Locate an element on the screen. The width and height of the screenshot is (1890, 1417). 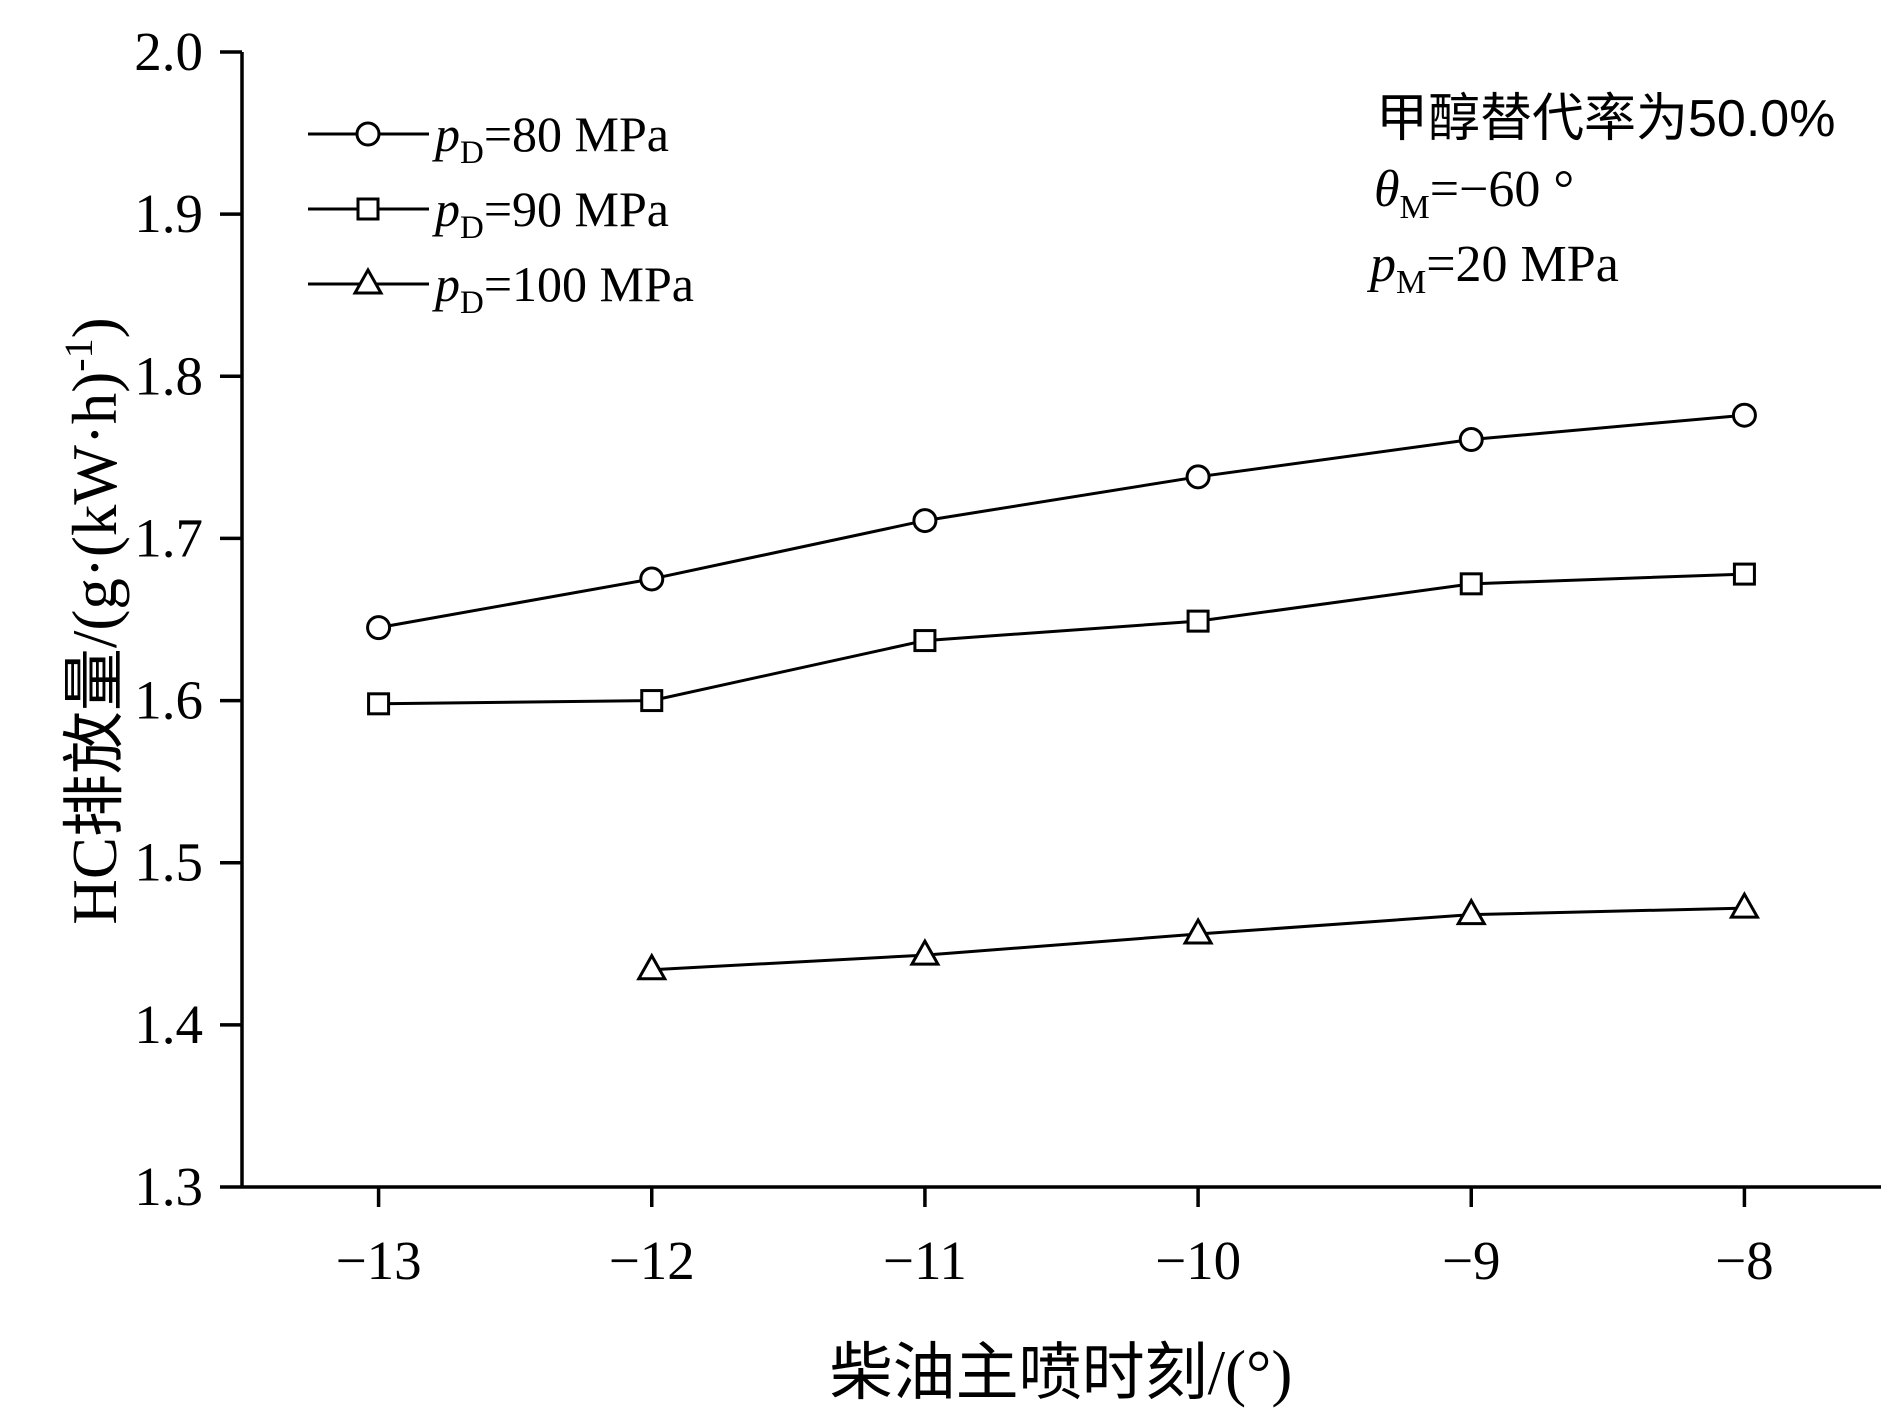
y-tick-label: 1.8 is located at coordinates (168, 375).